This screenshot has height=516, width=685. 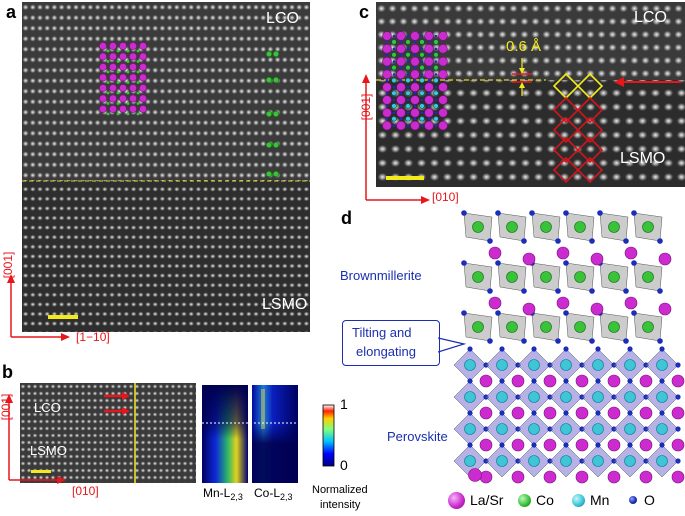 What do you see at coordinates (522, 77) in the screenshot?
I see `displacement-marker` at bounding box center [522, 77].